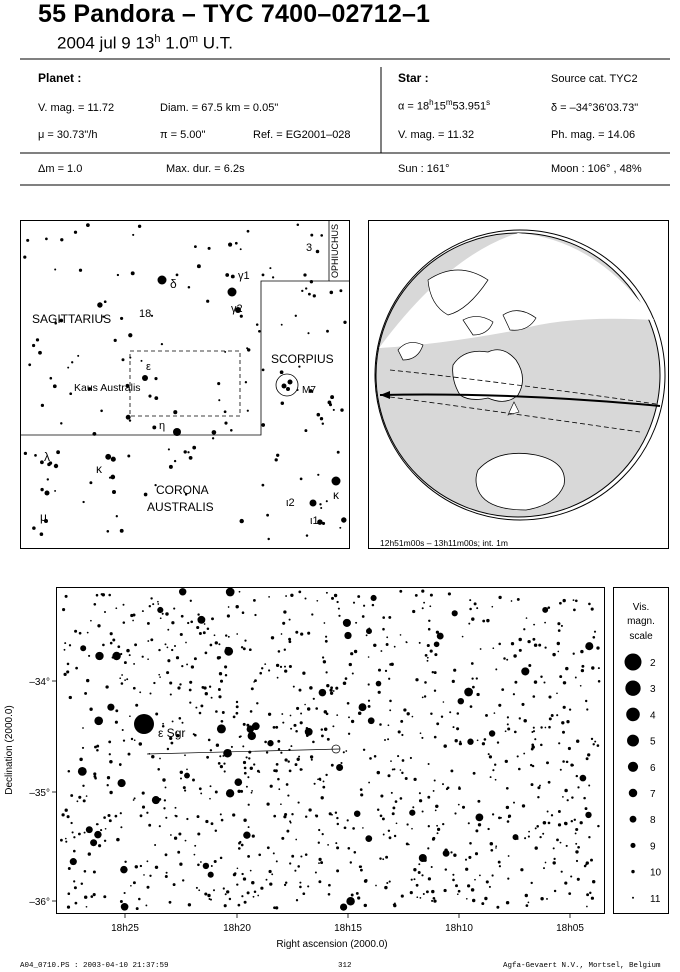 Image resolution: width=680 pixels, height=972 pixels. What do you see at coordinates (643, 779) in the screenshot?
I see `legend-dots: 2 3 4 5 6 7 8 9 10 11` at bounding box center [643, 779].